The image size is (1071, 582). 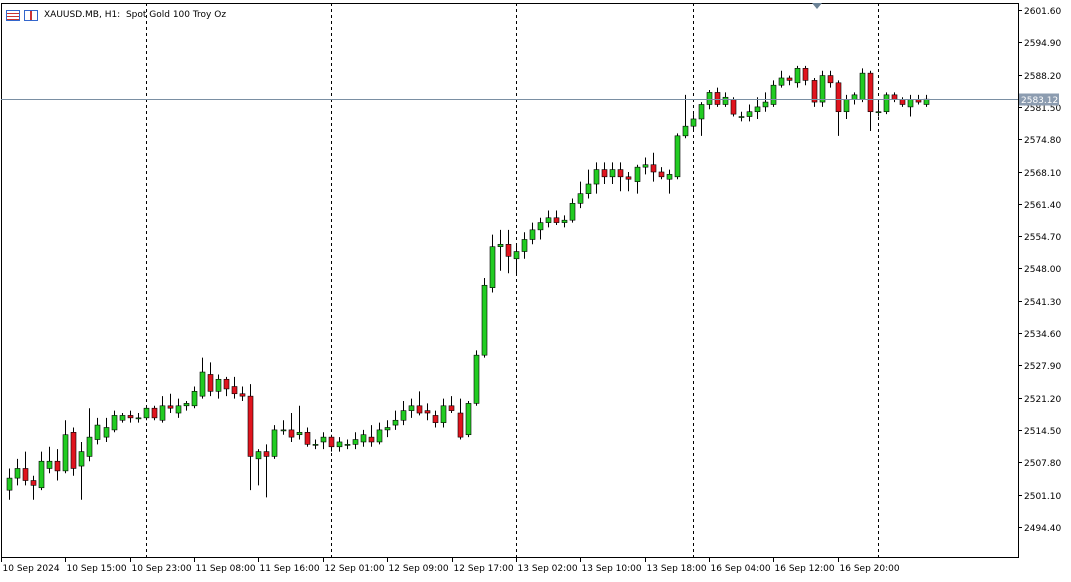 I want to click on price-tick-label: 2548.00, so click(x=1042, y=270).